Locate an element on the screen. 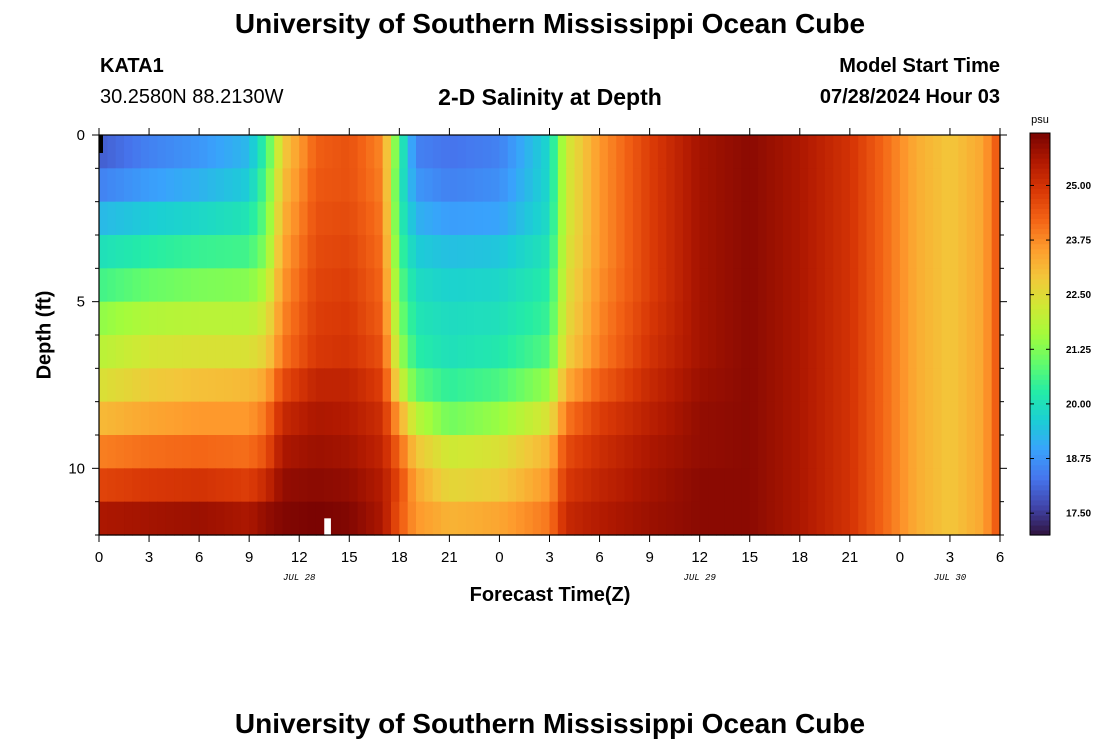 The width and height of the screenshot is (1100, 750). date-label: JUL 30 is located at coordinates (950, 578).